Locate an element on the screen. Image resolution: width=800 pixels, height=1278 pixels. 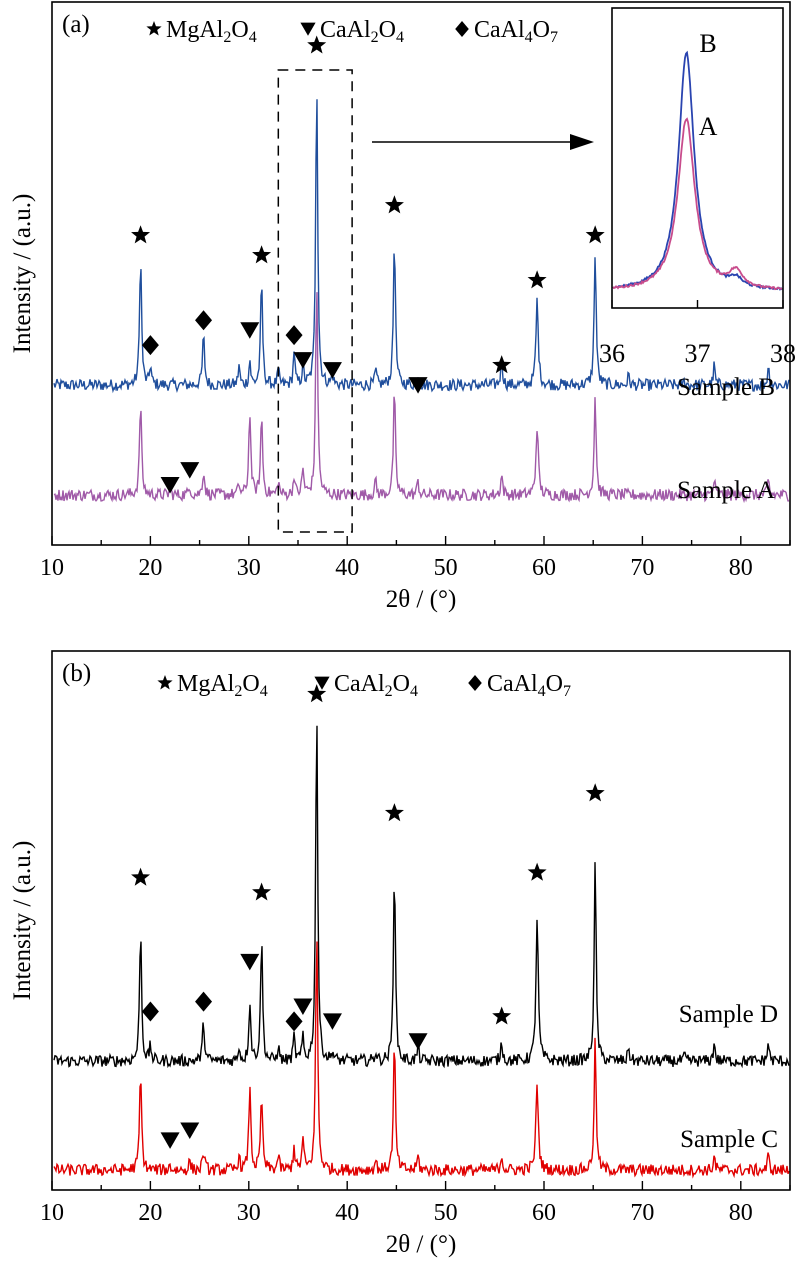
zoom-region-box is located at coordinates (315, 301).